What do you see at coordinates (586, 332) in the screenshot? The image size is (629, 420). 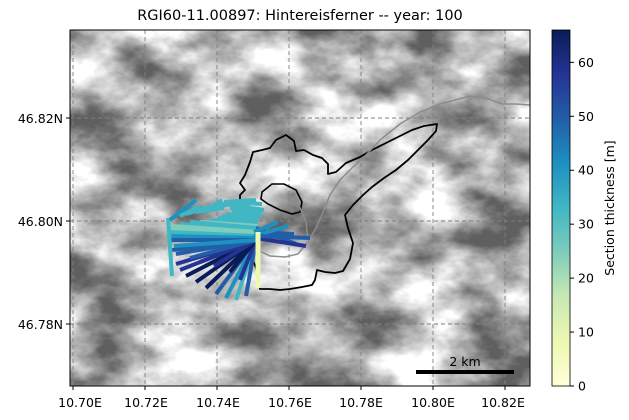 I see `colorbar-tick-label: 10` at bounding box center [586, 332].